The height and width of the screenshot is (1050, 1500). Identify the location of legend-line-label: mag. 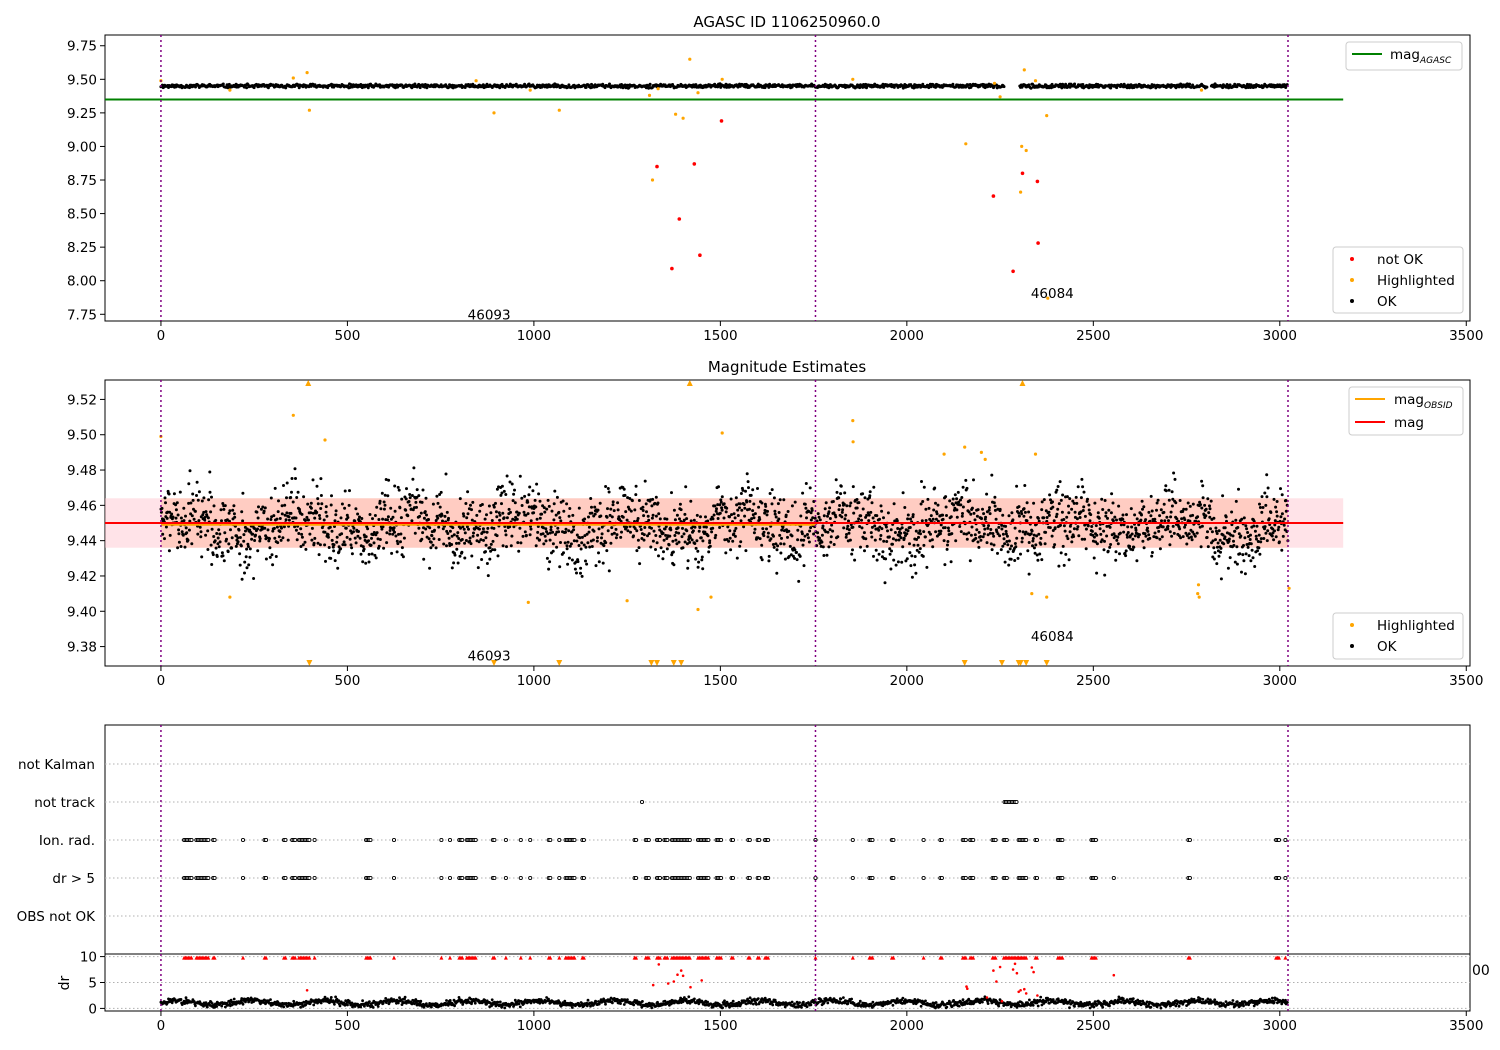
(1409, 423).